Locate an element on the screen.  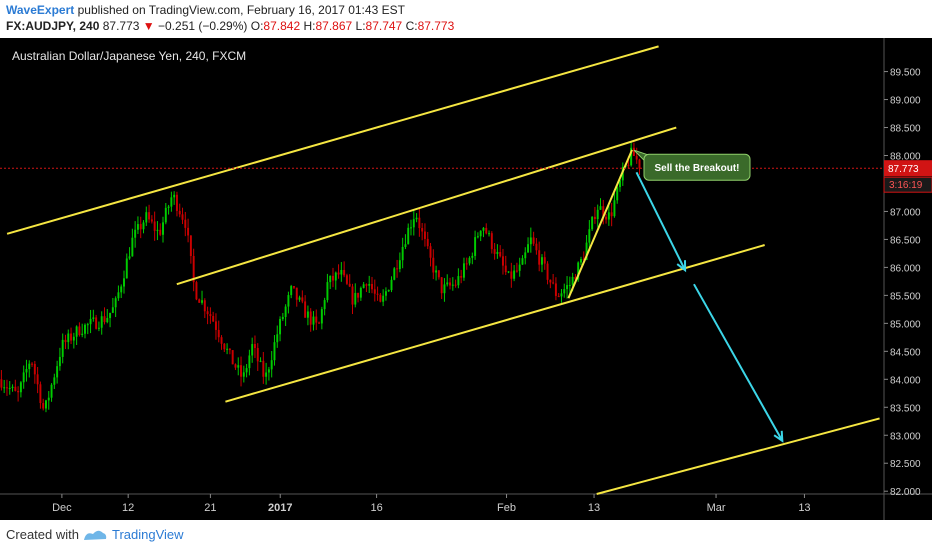
last-price-label: 87.773 is located at coordinates (903, 169).